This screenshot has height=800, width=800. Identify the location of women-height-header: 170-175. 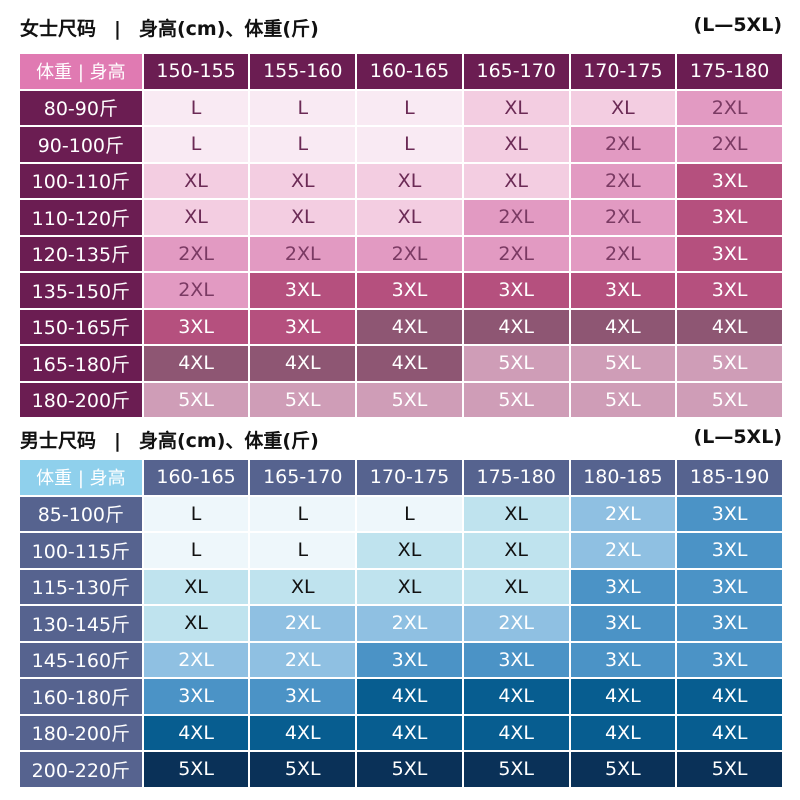
(623, 71).